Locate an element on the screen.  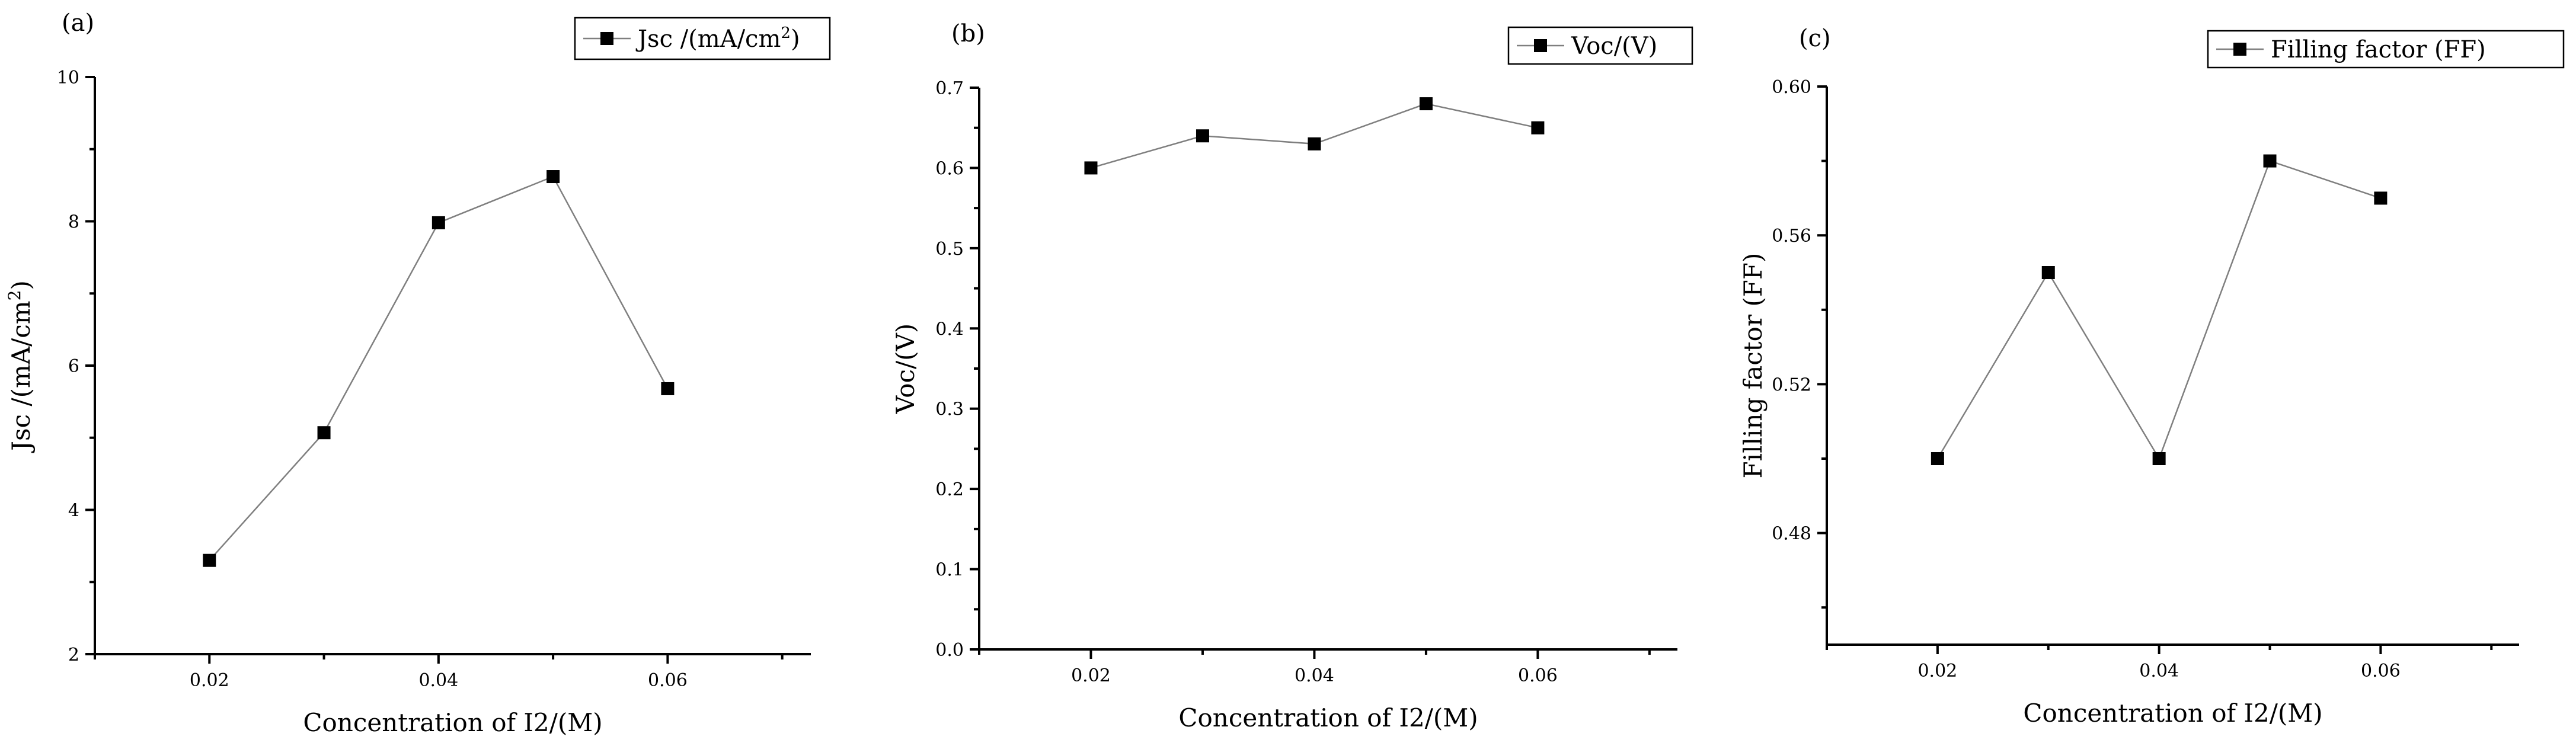
y-tick-label: 0.0 is located at coordinates (949, 650).